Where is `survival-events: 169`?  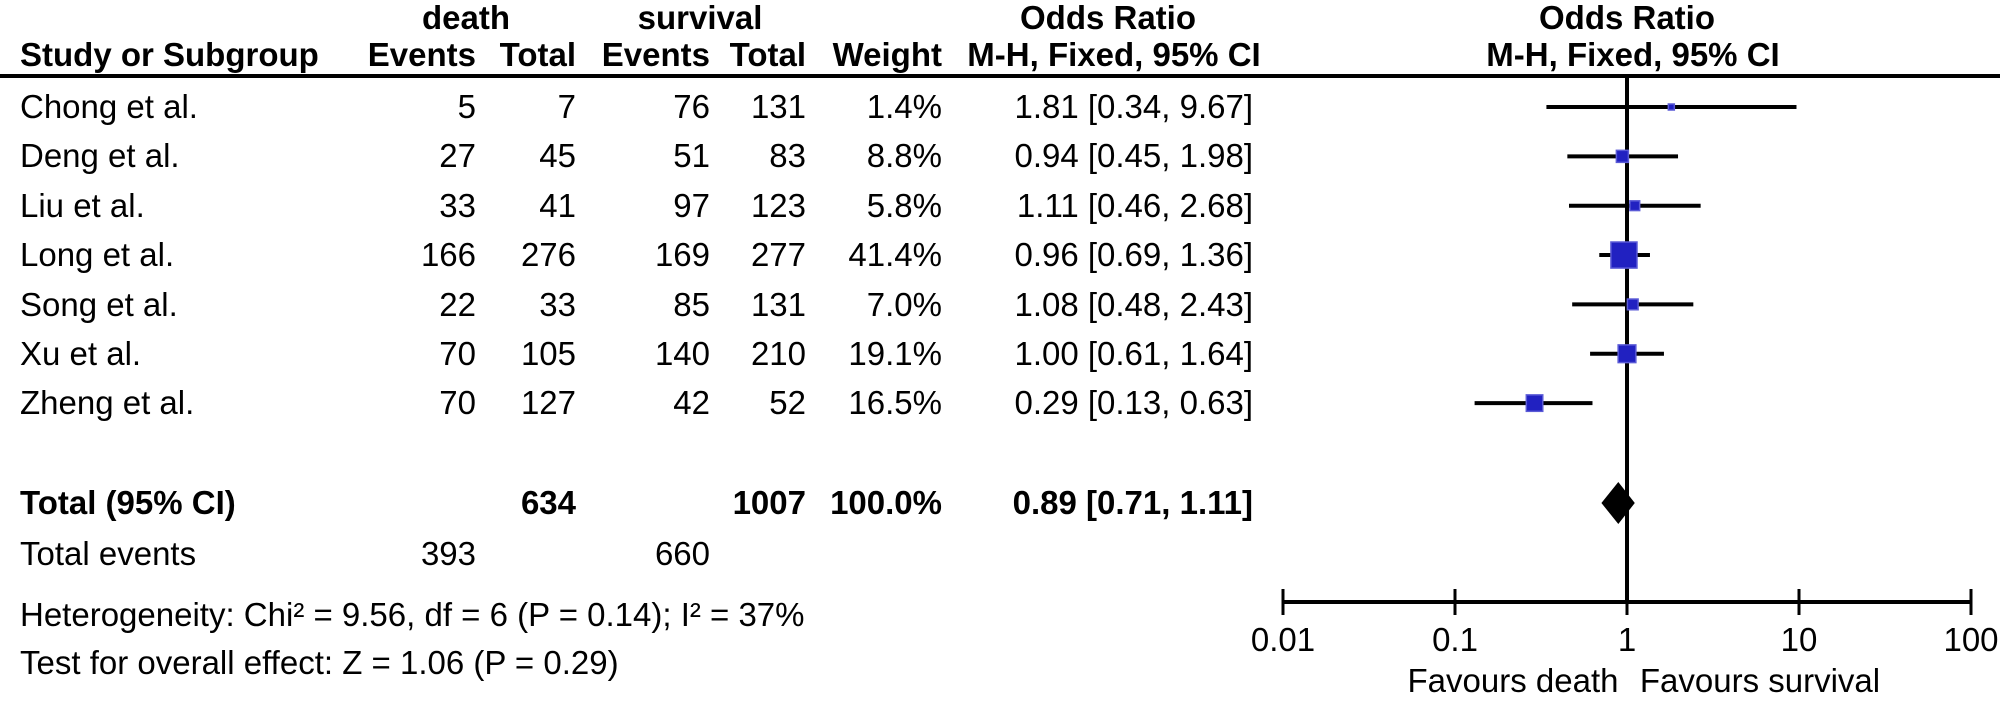
survival-events: 169 is located at coordinates (682, 254).